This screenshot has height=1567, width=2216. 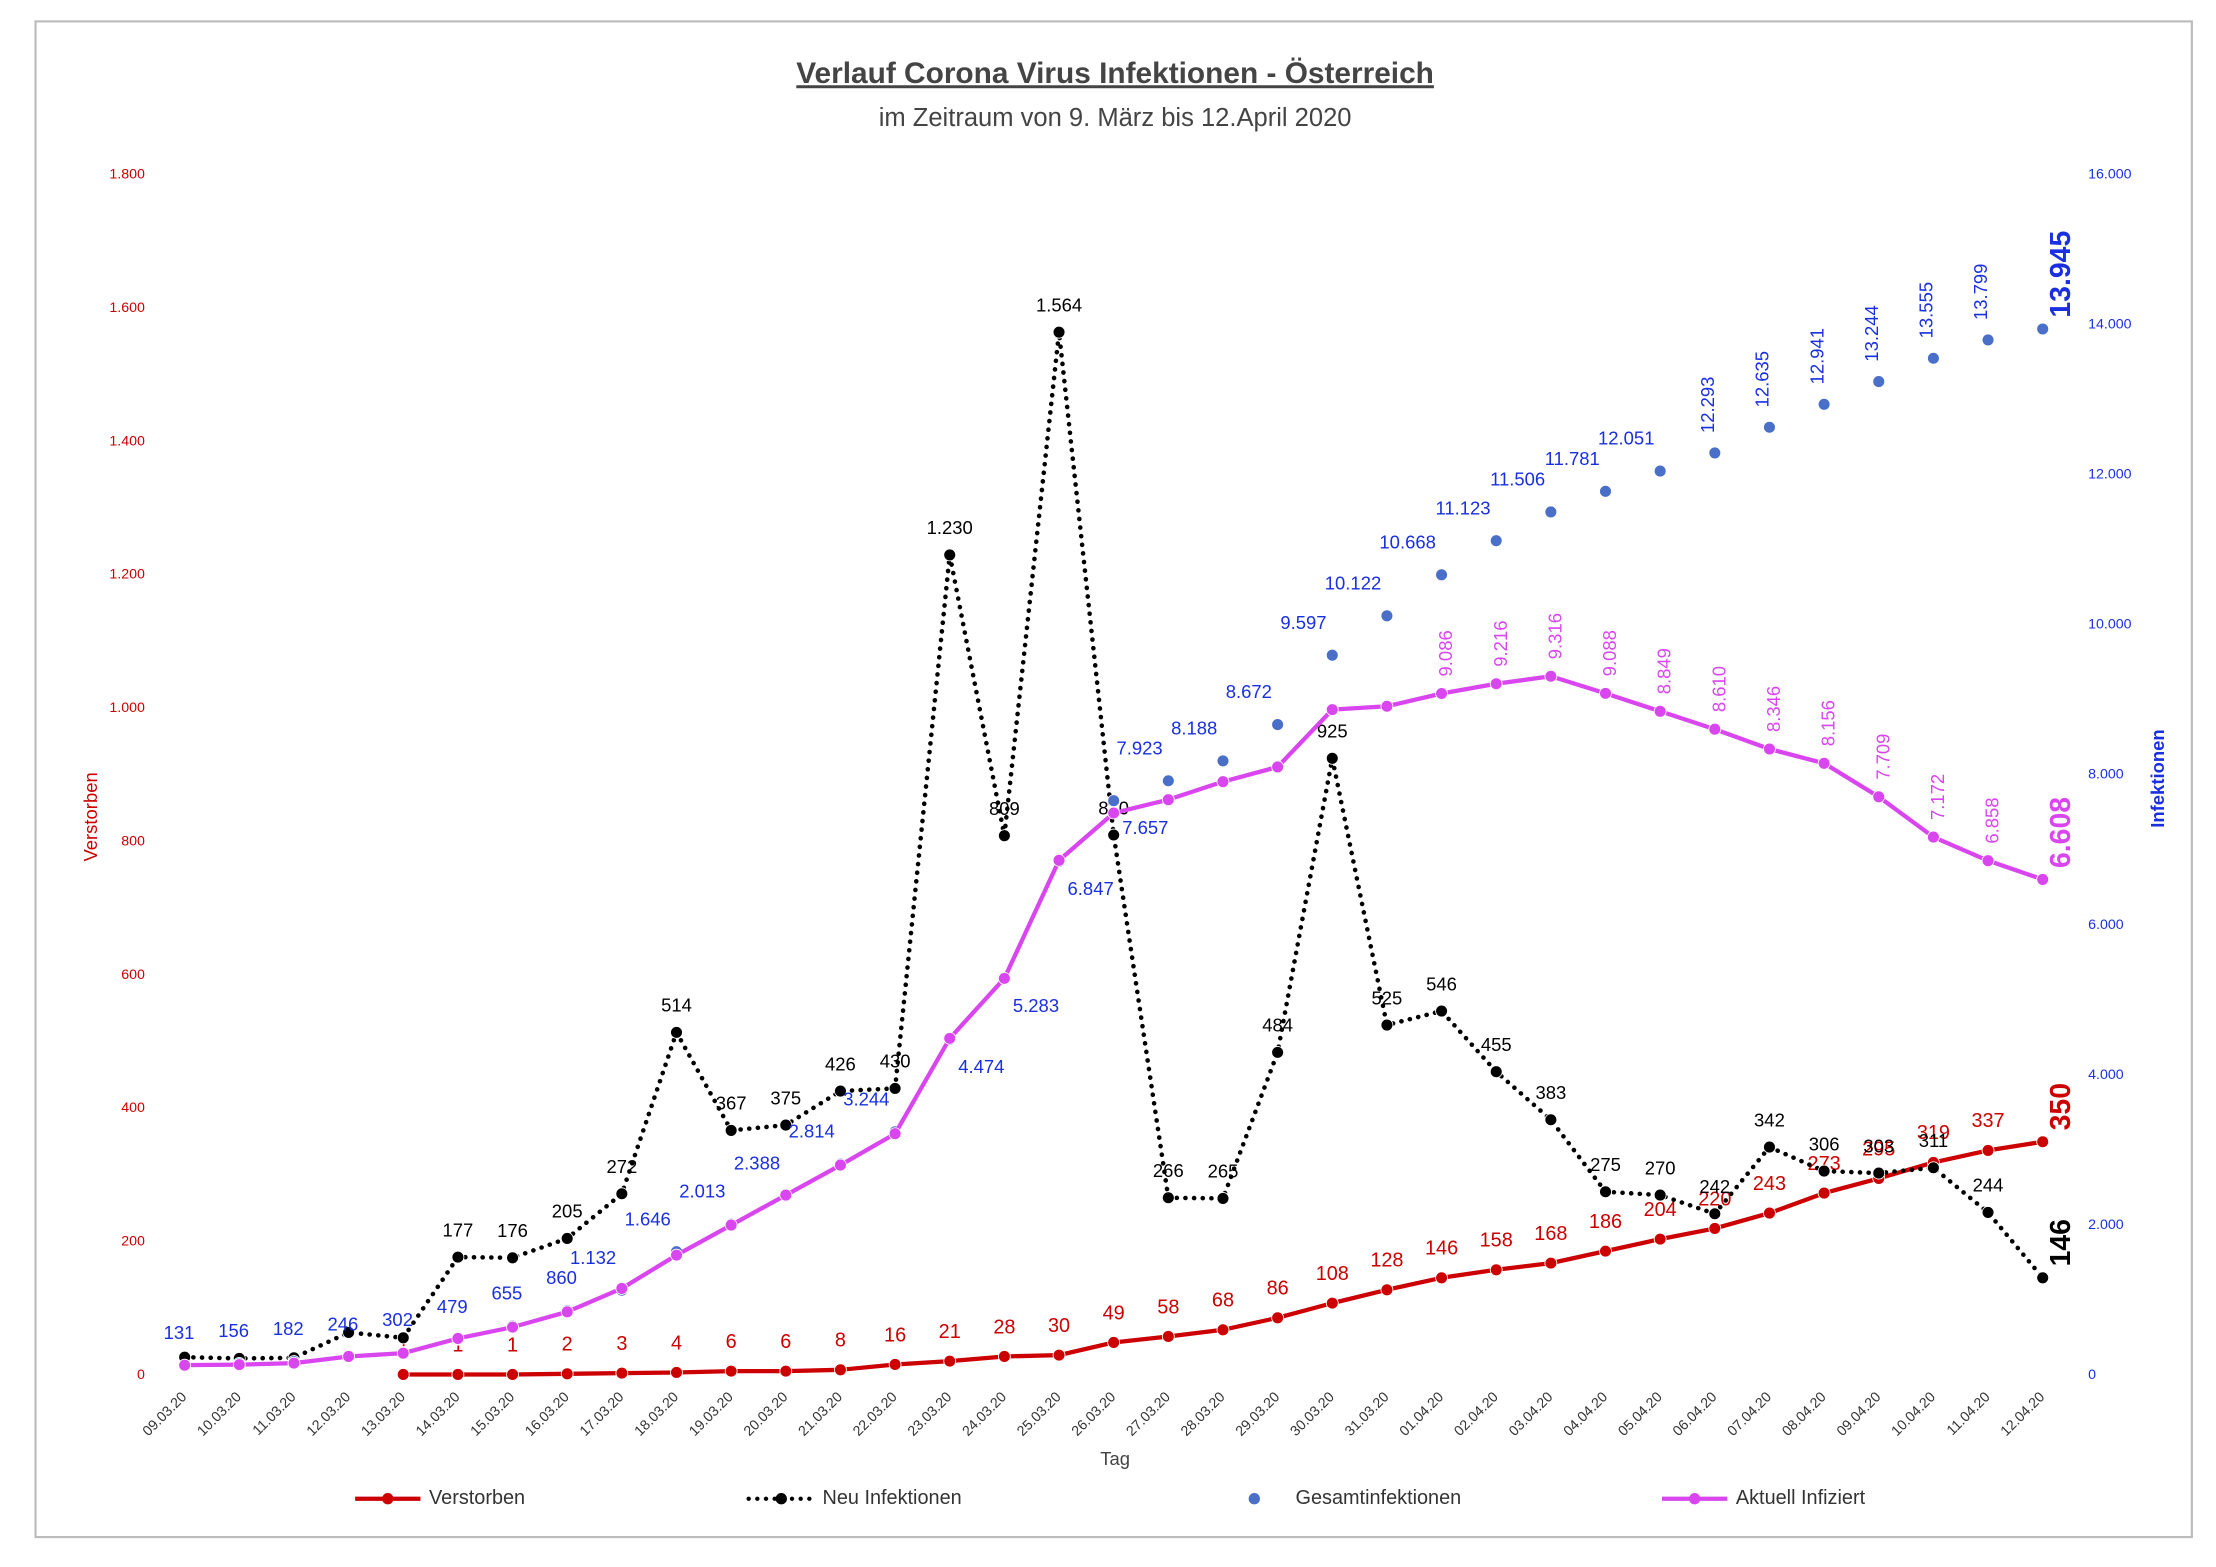 I want to click on data-label: 220, so click(x=1714, y=1199).